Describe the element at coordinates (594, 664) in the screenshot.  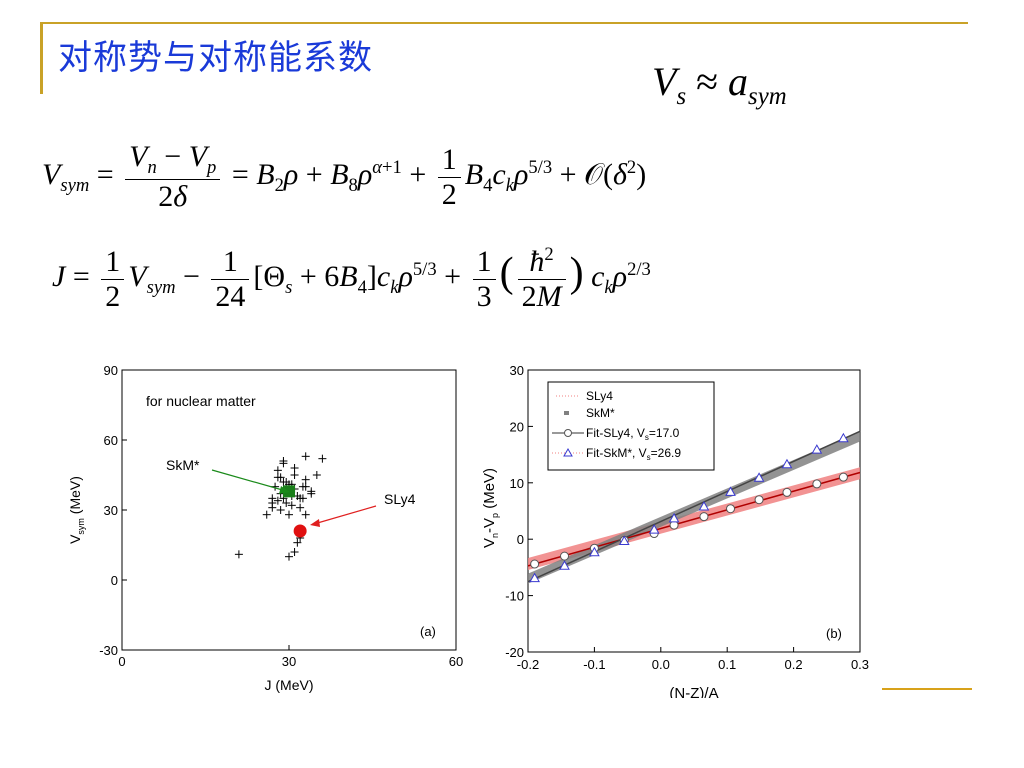
I see `x-tick-label-b: -0.1` at that location.